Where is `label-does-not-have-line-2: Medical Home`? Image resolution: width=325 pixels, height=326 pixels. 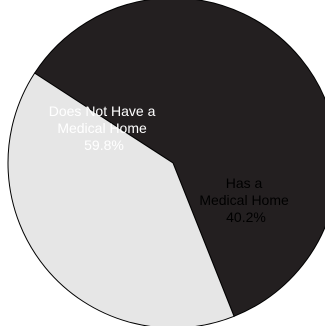
label-does-not-have-line-2: Medical Home is located at coordinates (102, 128).